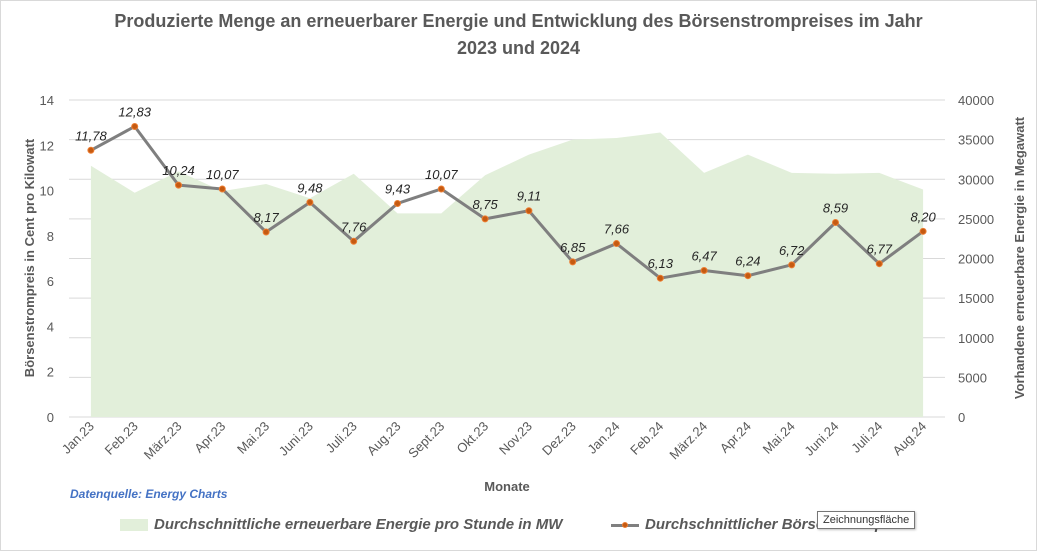 Image resolution: width=1037 pixels, height=551 pixels. What do you see at coordinates (384, 439) in the screenshot?
I see `x-tick-label: Aug.23` at bounding box center [384, 439].